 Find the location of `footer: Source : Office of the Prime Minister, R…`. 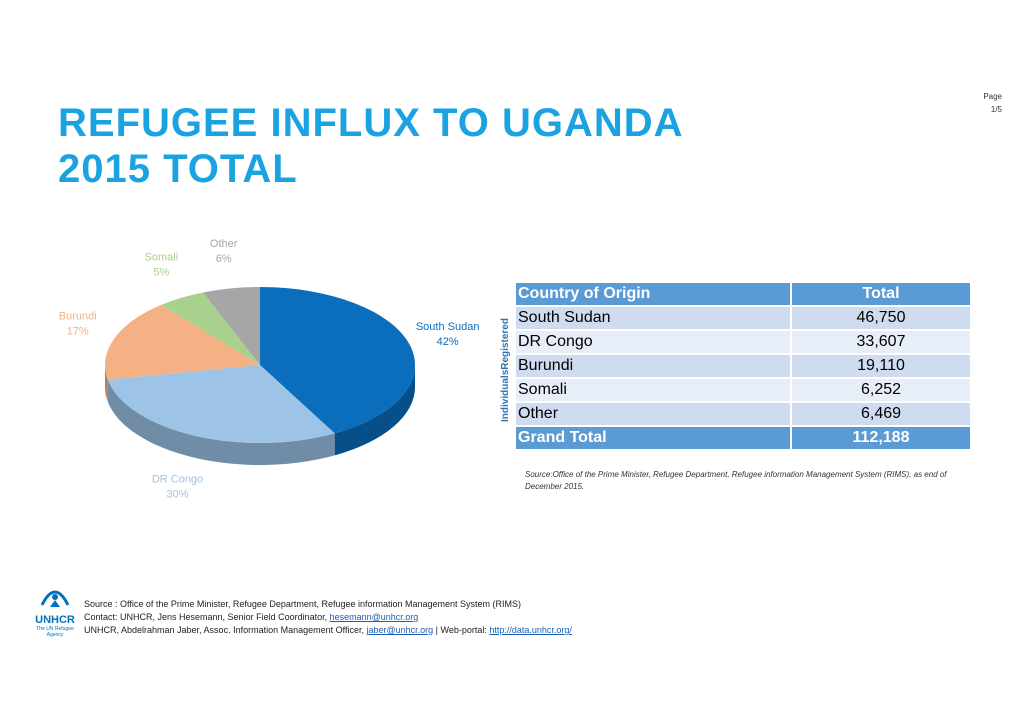

footer: Source : Office of the Prime Minister, R… is located at coordinates (328, 617).